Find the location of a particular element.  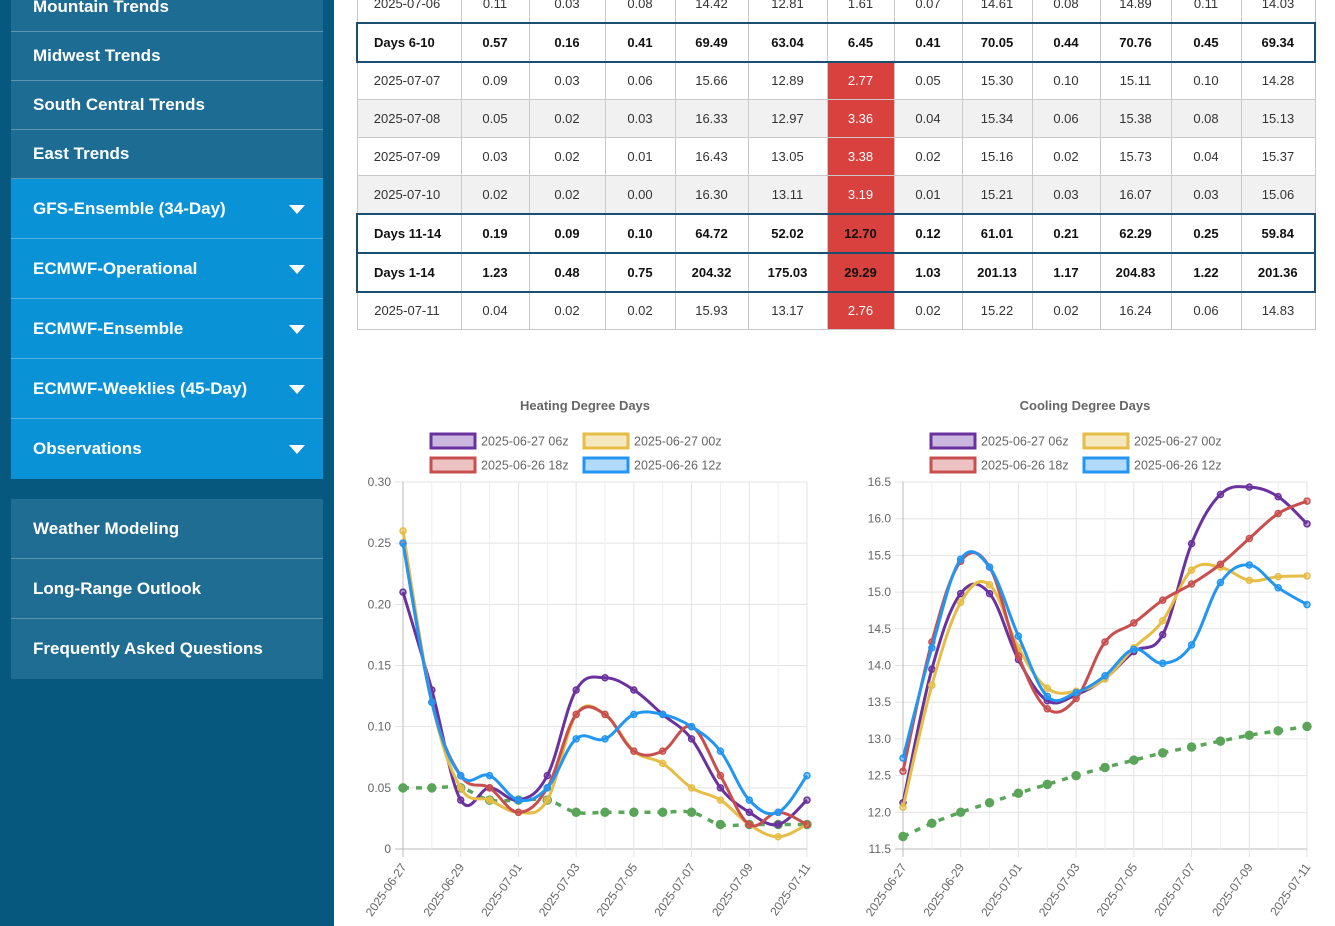

legend-label: 2025-06-26 18z is located at coordinates (525, 466).